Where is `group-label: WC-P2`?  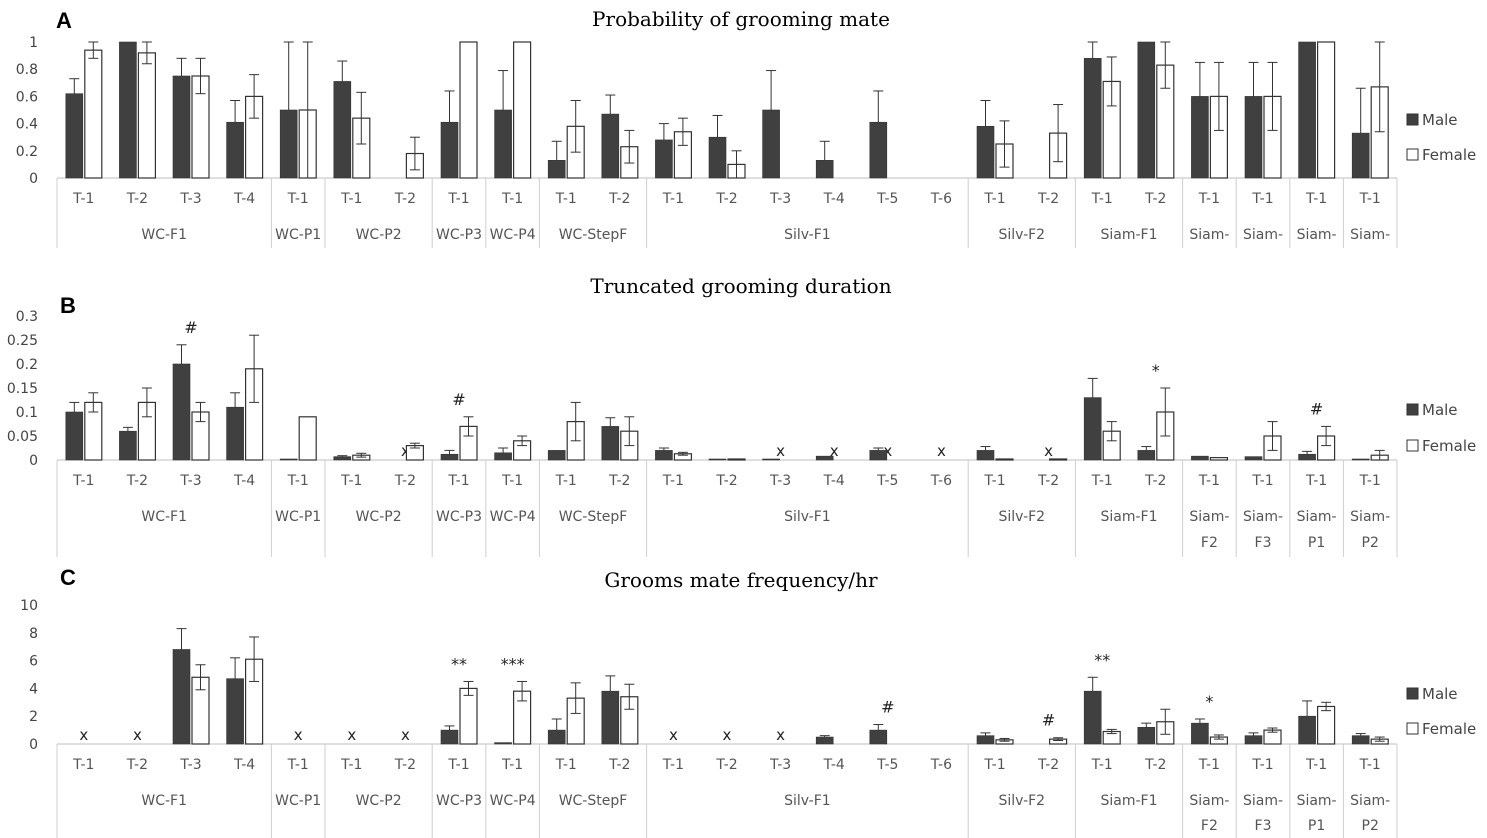
group-label: WC-P2 is located at coordinates (379, 517).